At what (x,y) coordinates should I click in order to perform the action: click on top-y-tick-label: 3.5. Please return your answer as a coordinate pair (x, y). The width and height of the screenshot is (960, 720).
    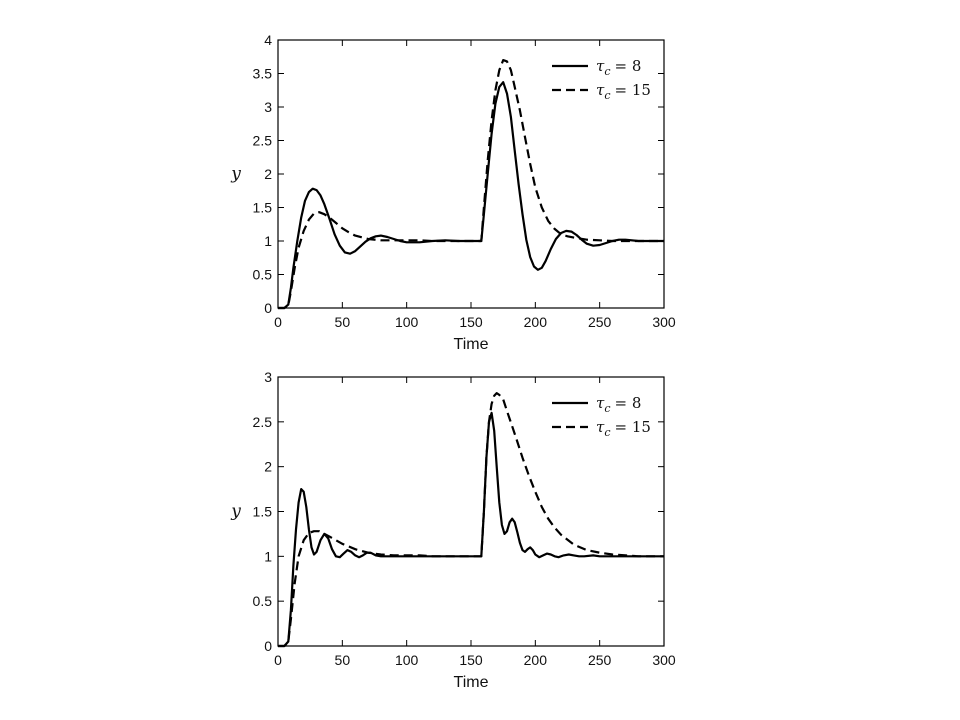
    Looking at the image, I should click on (263, 74).